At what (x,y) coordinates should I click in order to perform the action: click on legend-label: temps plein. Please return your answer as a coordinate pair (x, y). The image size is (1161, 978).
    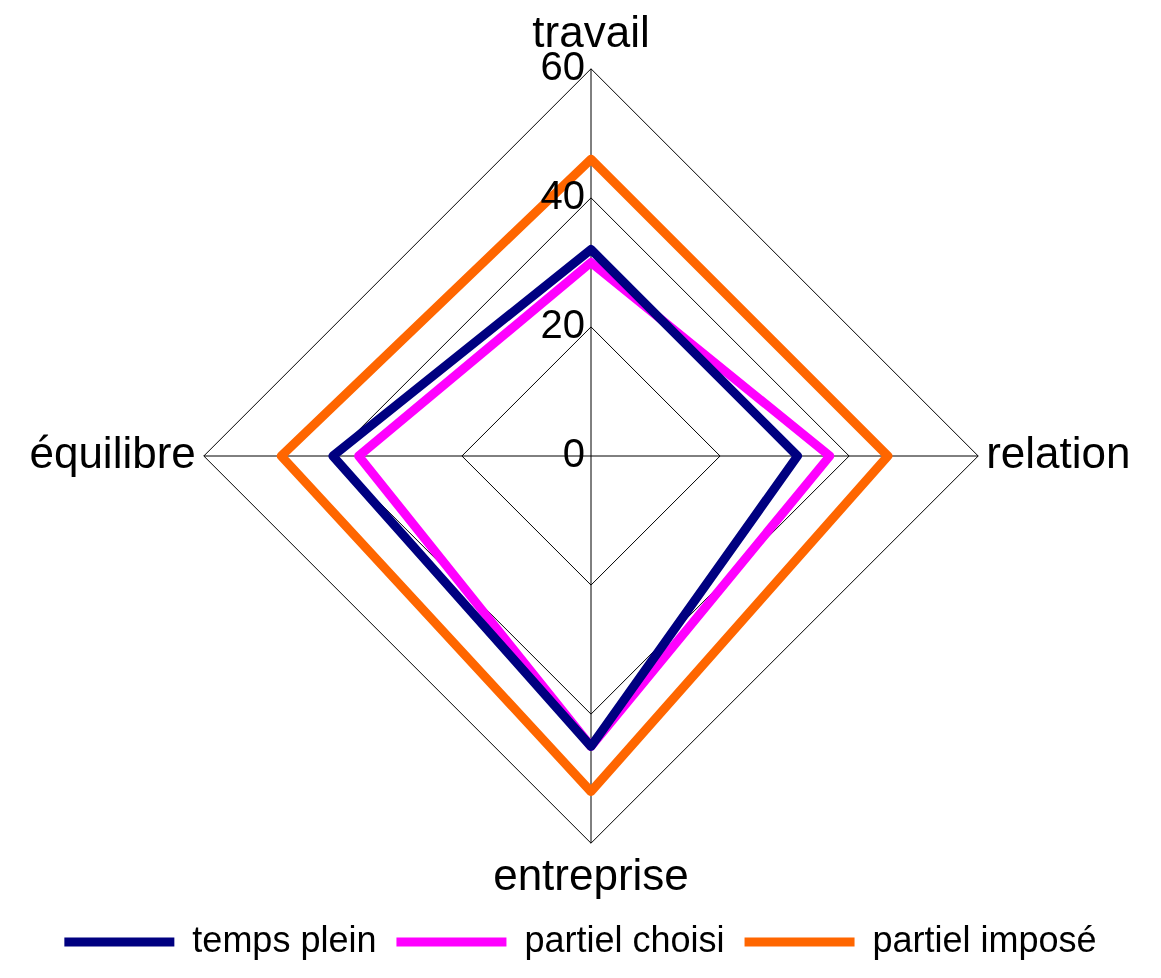
    Looking at the image, I should click on (284, 939).